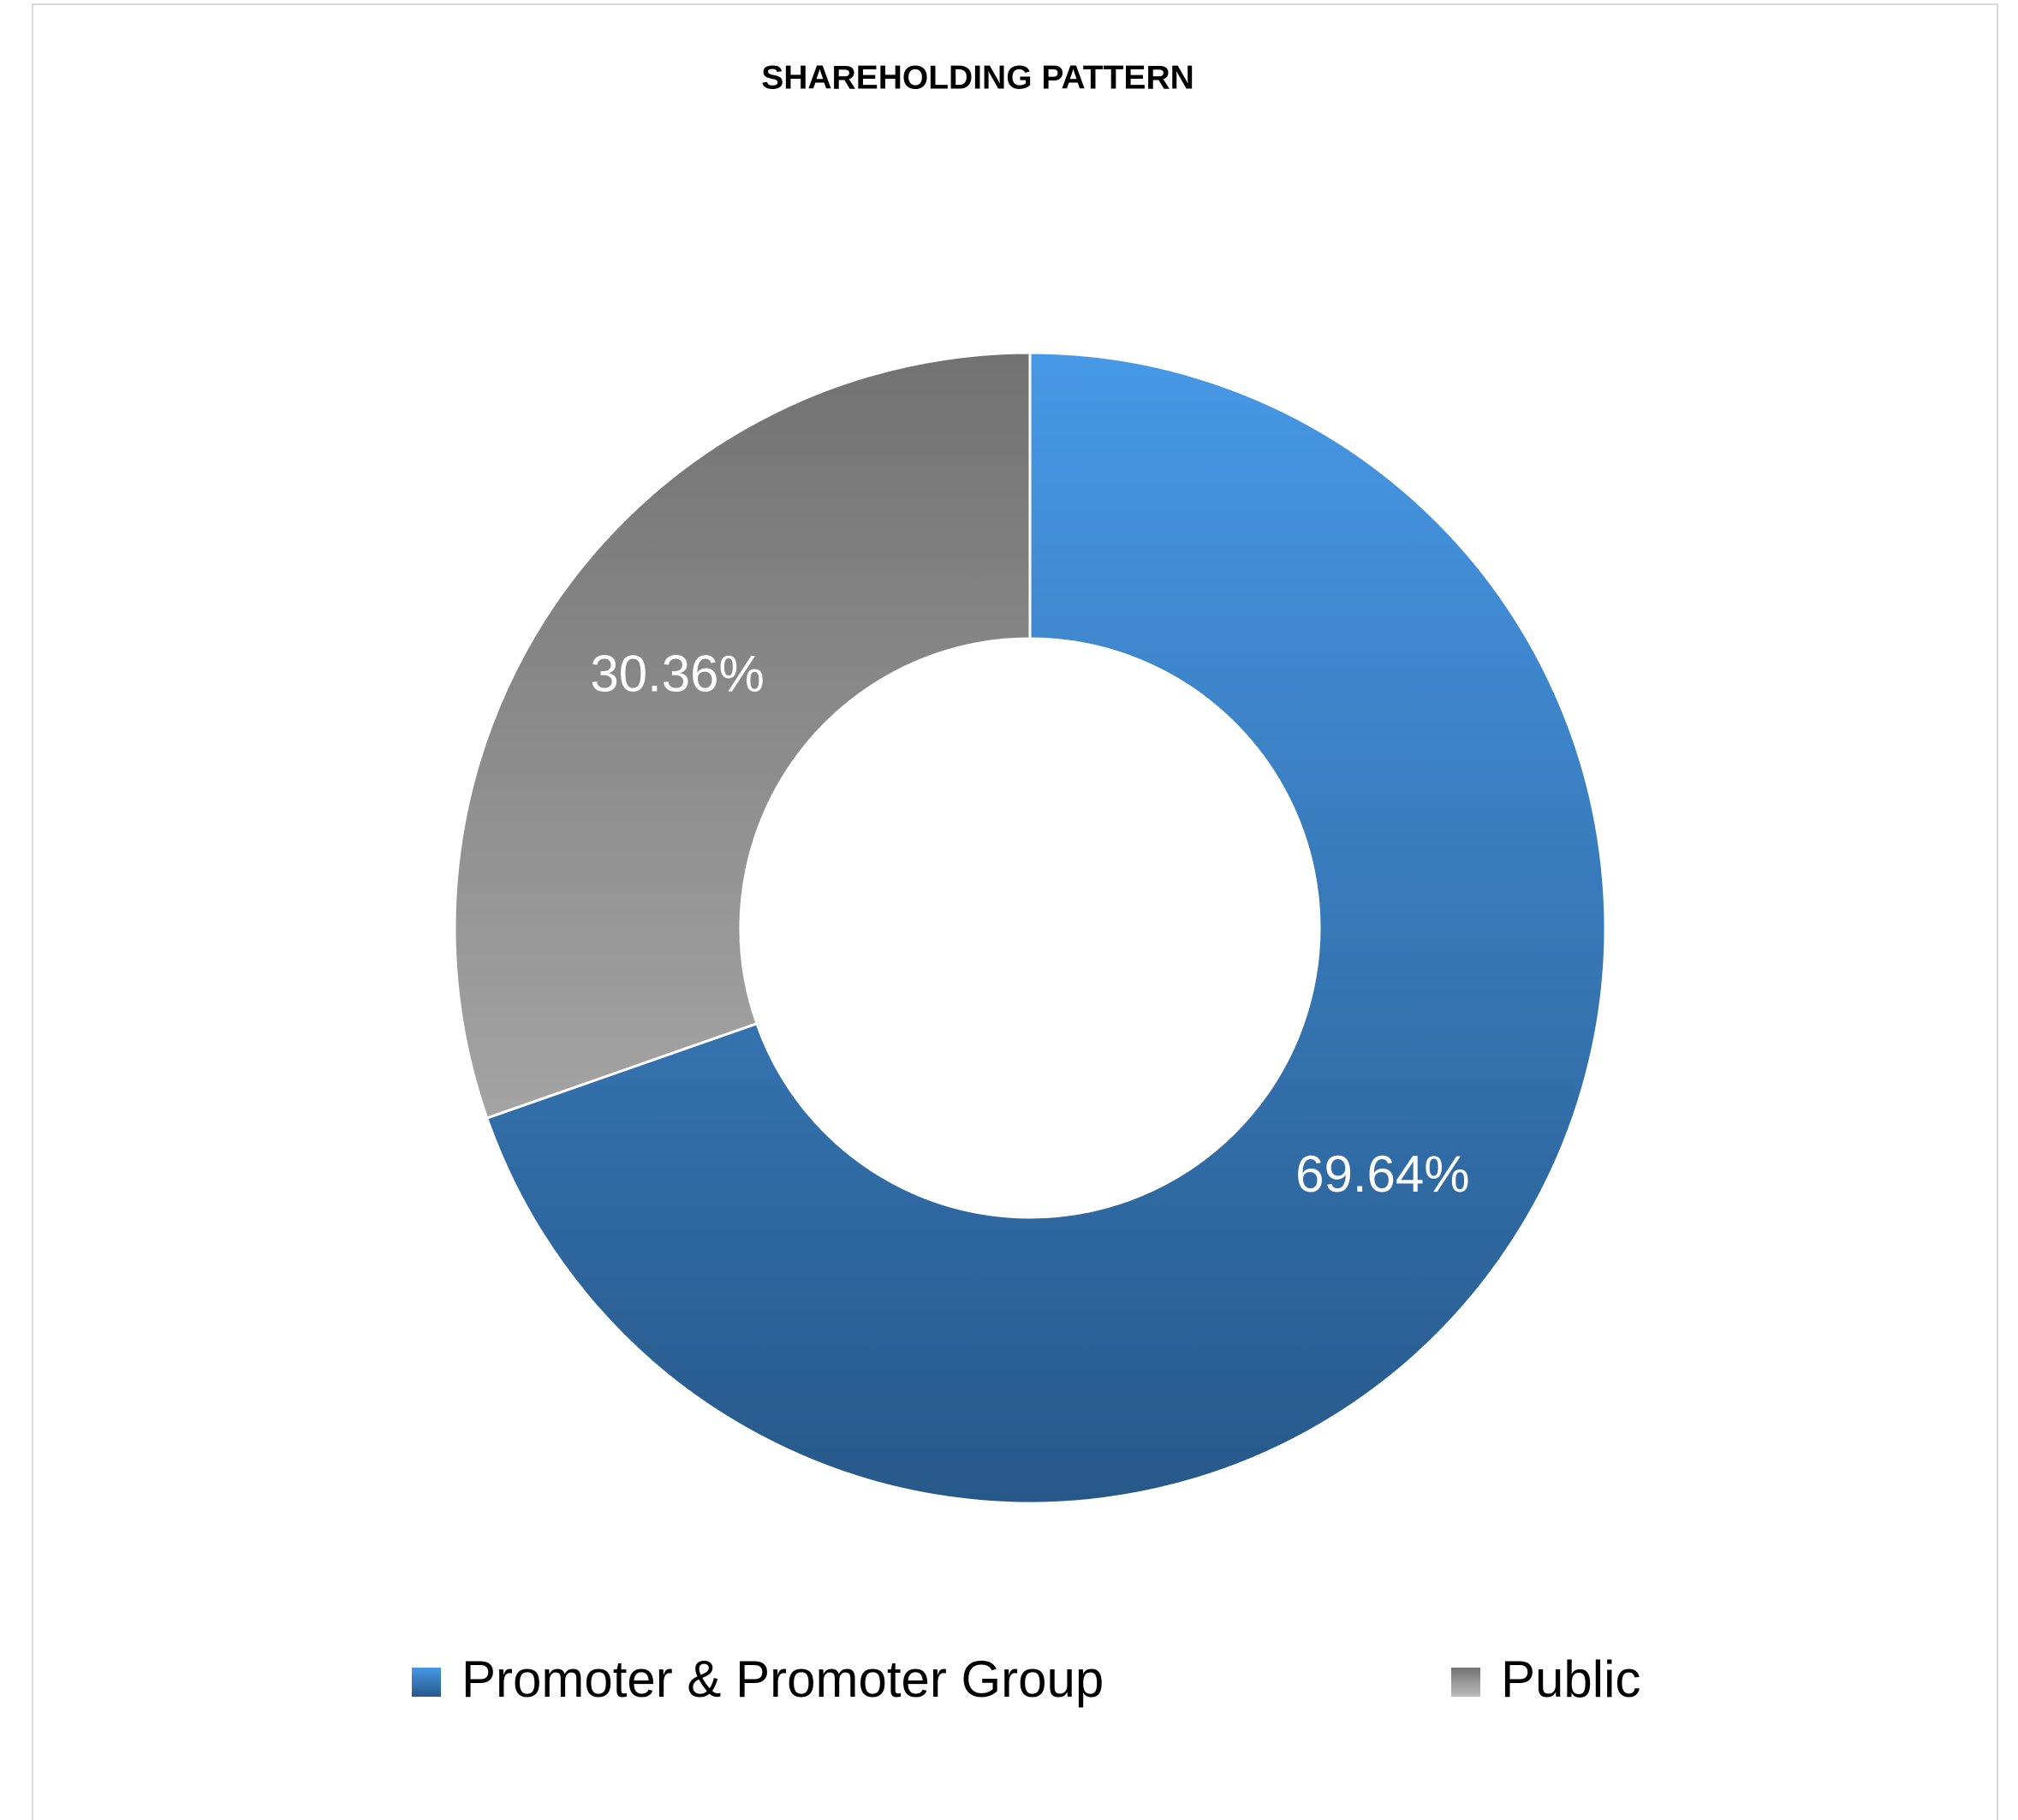 The height and width of the screenshot is (1820, 2018). What do you see at coordinates (977, 77) in the screenshot?
I see `chart-title: SHAREHOLDING PATTERN` at bounding box center [977, 77].